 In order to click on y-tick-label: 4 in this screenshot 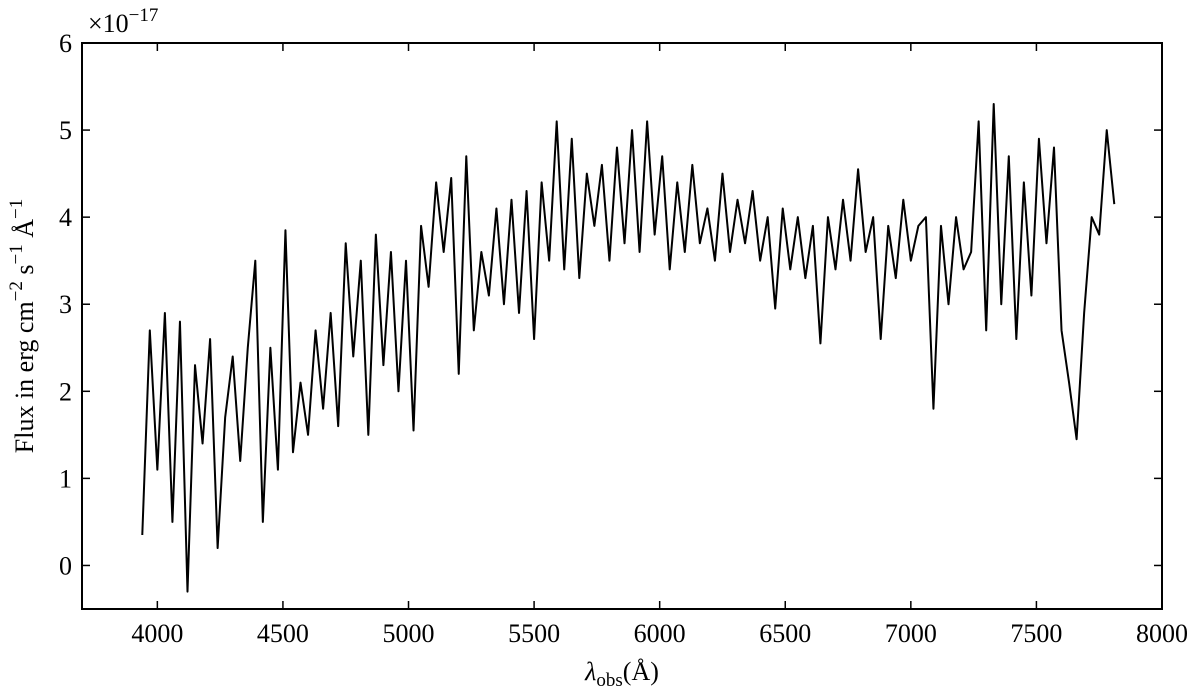, I will do `click(65, 217)`.